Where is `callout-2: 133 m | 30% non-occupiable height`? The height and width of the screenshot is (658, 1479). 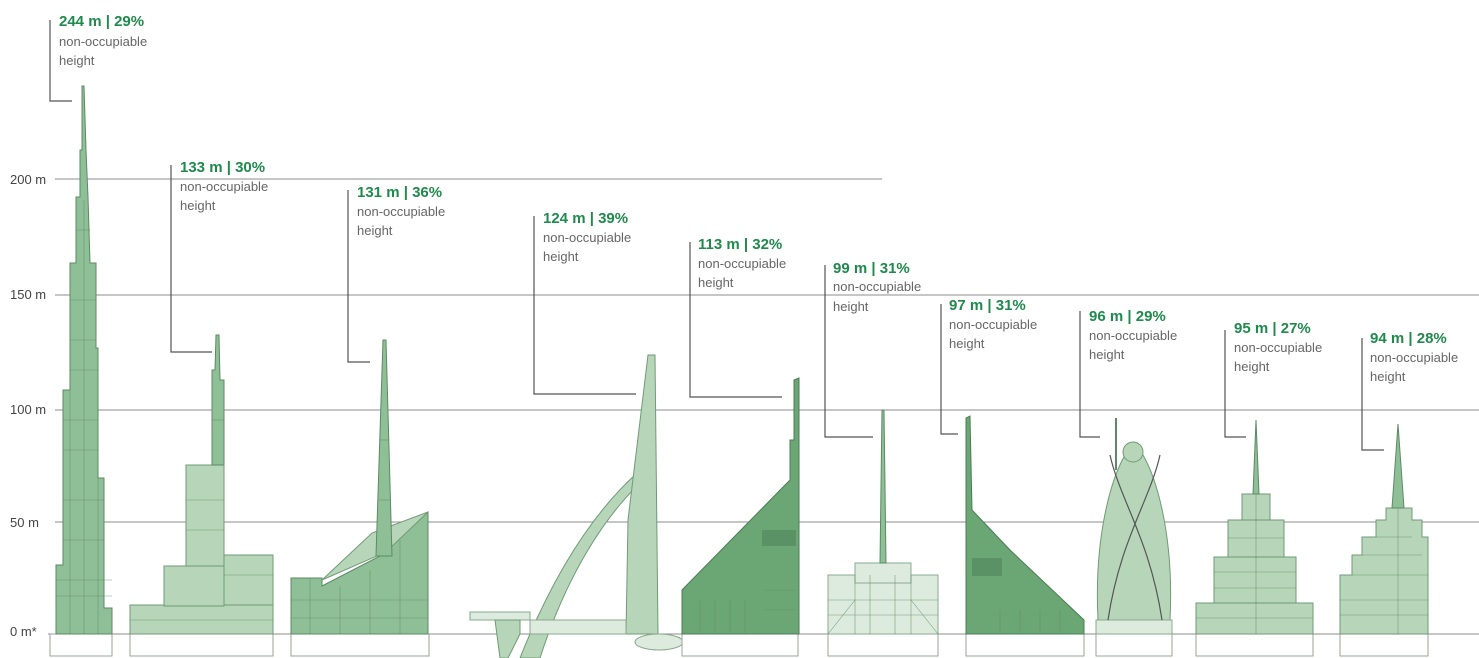
callout-2: 133 m | 30% non-occupiable height is located at coordinates (224, 186).